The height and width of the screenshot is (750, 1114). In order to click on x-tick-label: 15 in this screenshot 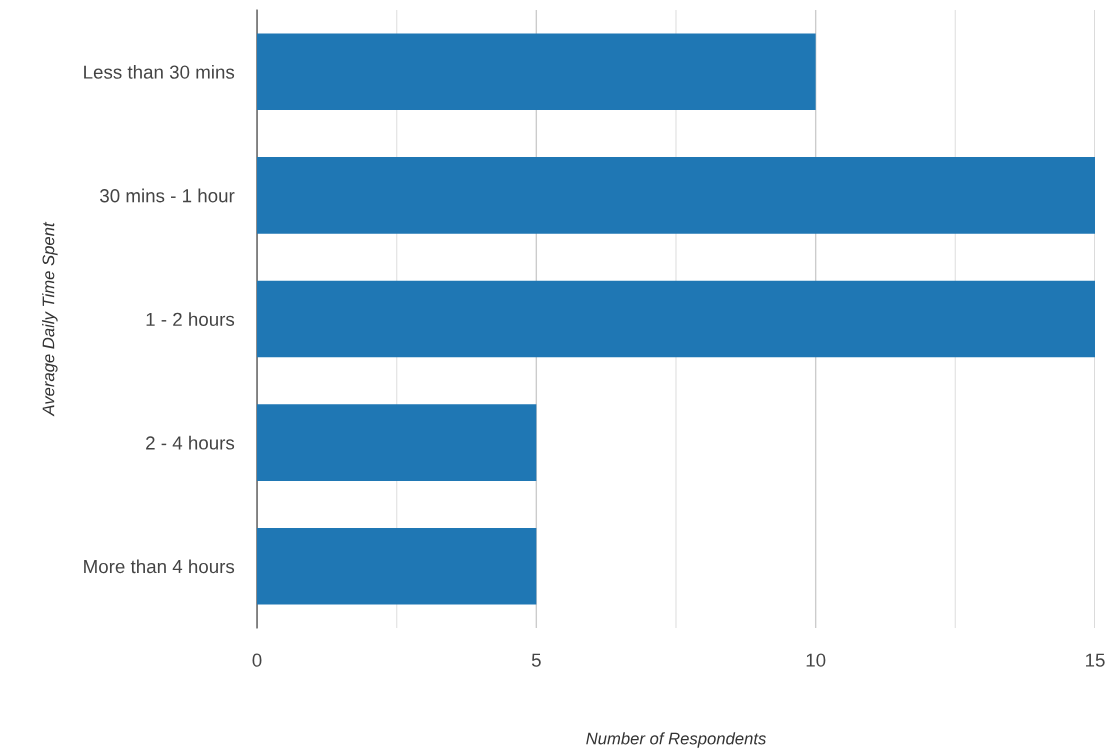, I will do `click(1095, 660)`.